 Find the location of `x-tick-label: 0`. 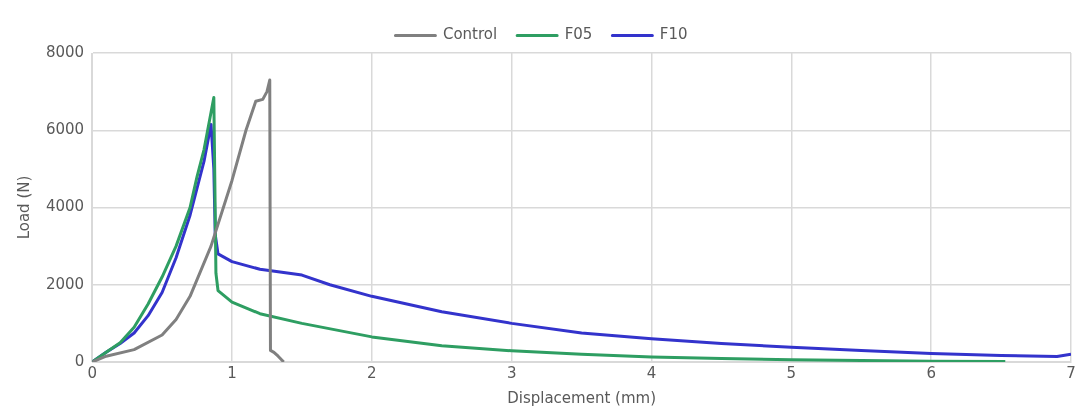

x-tick-label: 0 is located at coordinates (92, 372).